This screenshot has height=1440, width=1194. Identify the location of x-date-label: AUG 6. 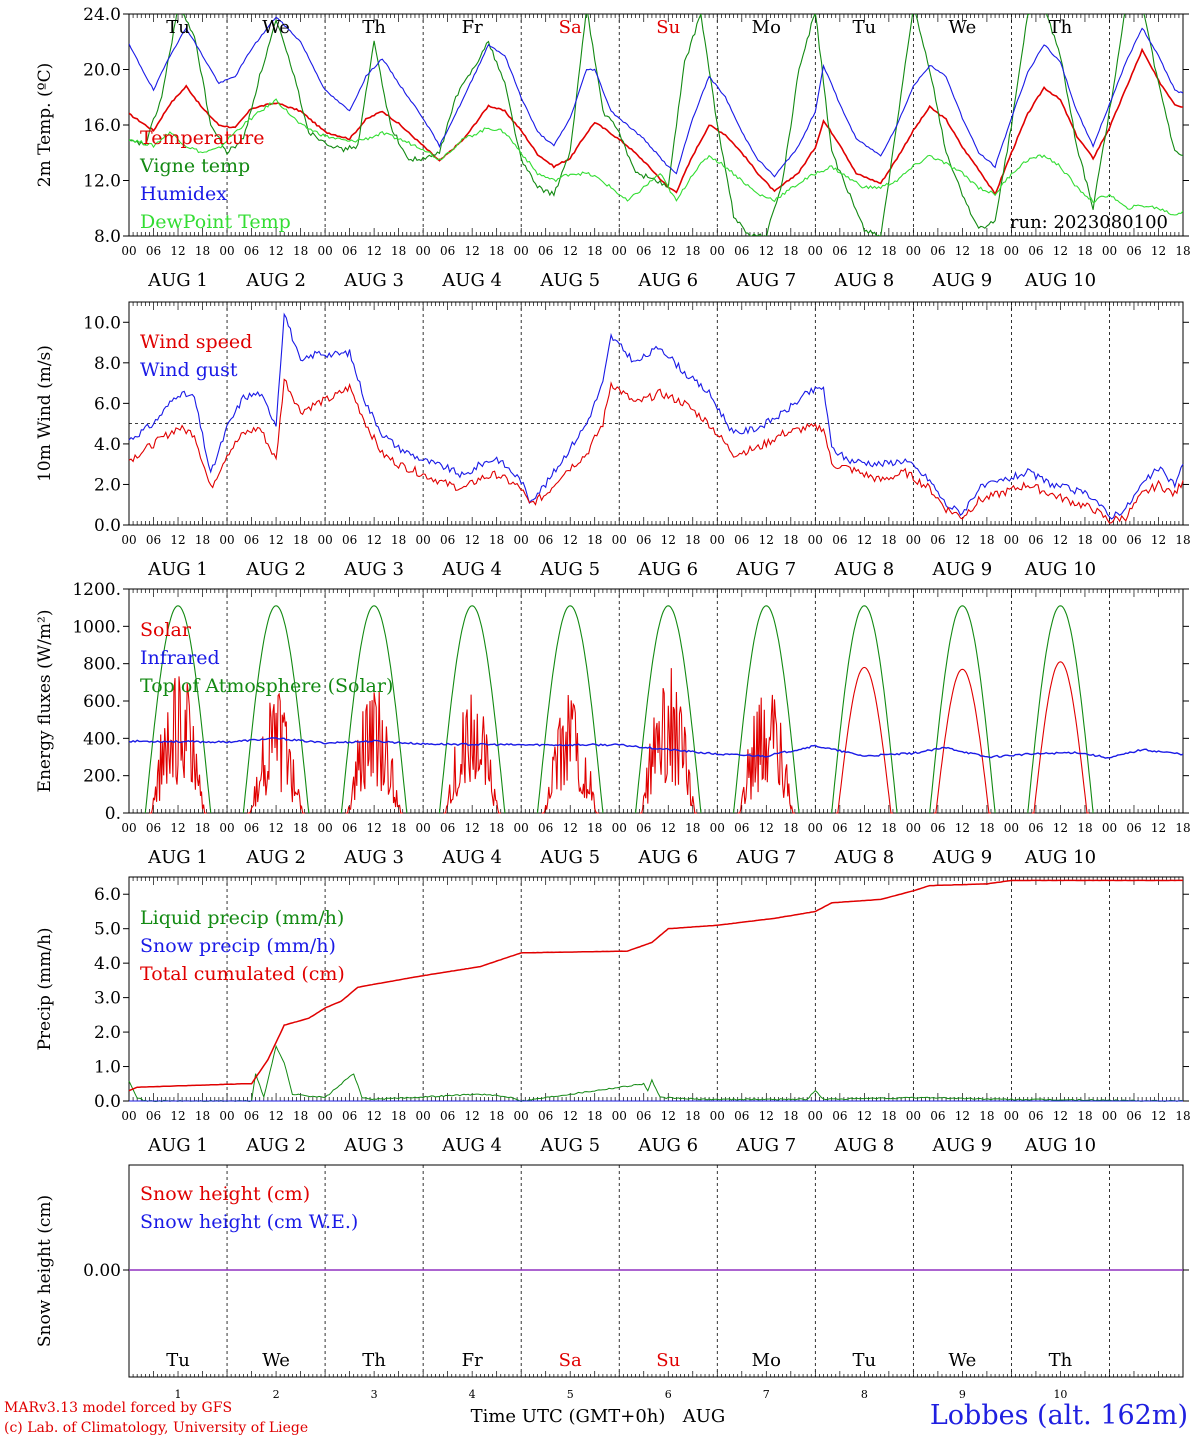
(667, 280).